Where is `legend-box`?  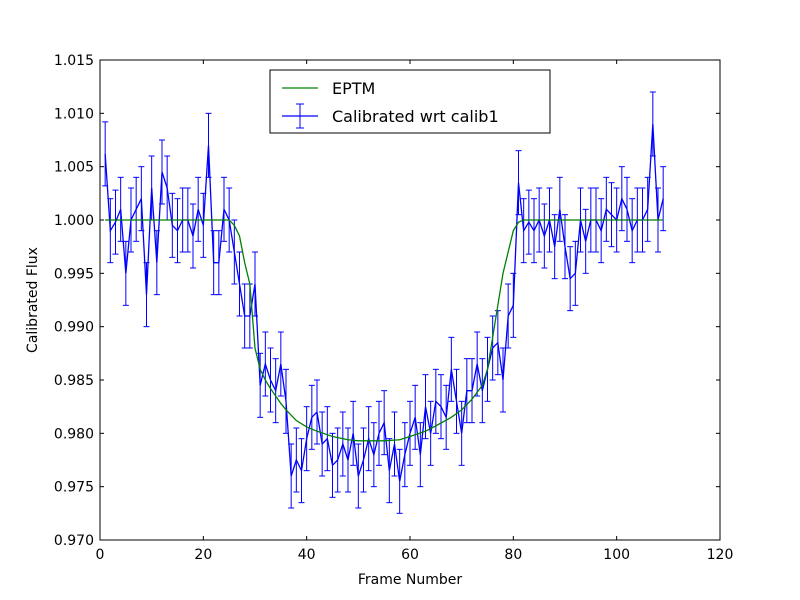 legend-box is located at coordinates (410, 101).